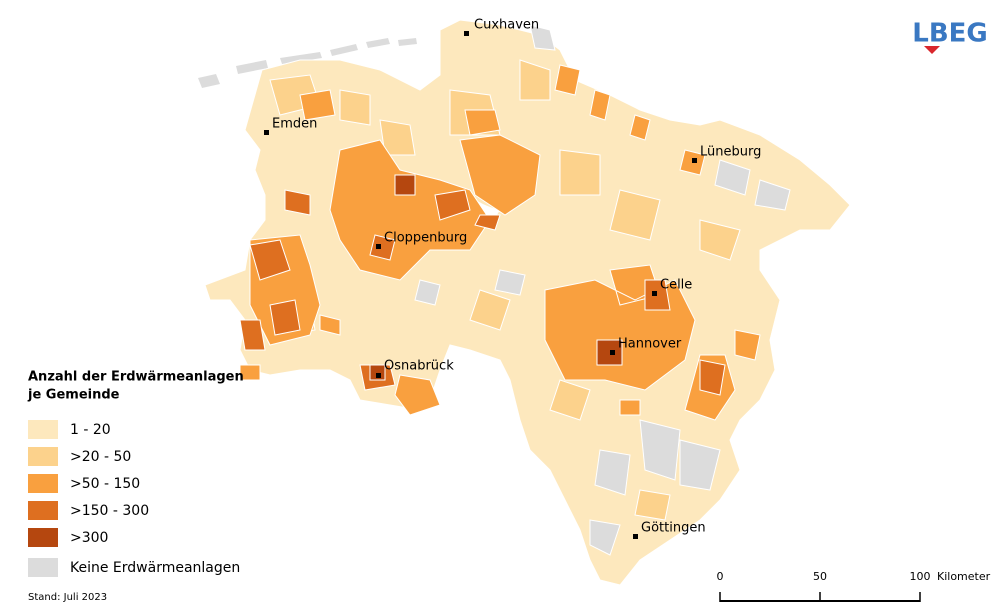 The height and width of the screenshot is (611, 1000). I want to click on legend-label: >300, so click(89, 538).